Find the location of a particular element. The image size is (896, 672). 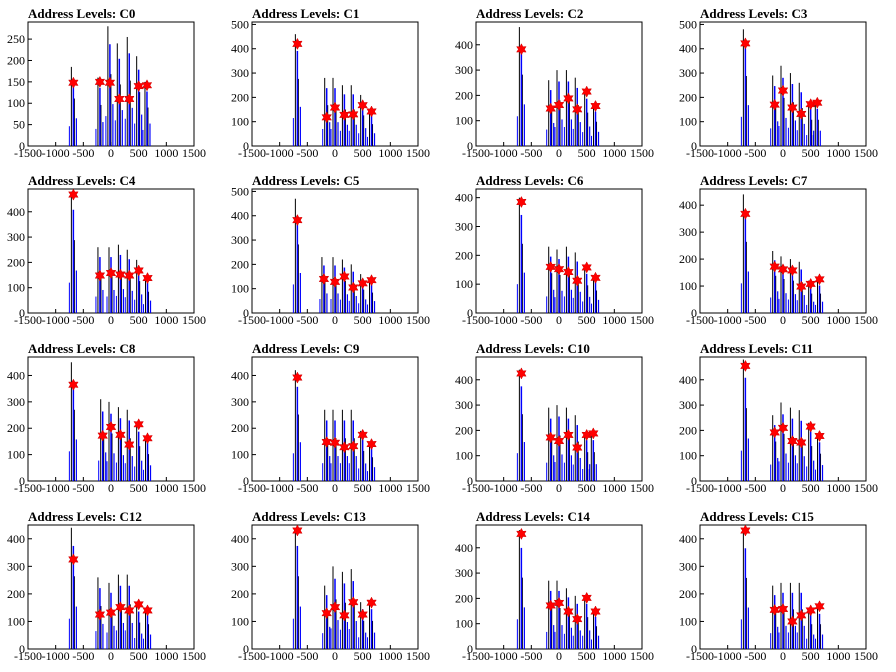

subplot-title: Address Levels: C3 is located at coordinates (754, 13).